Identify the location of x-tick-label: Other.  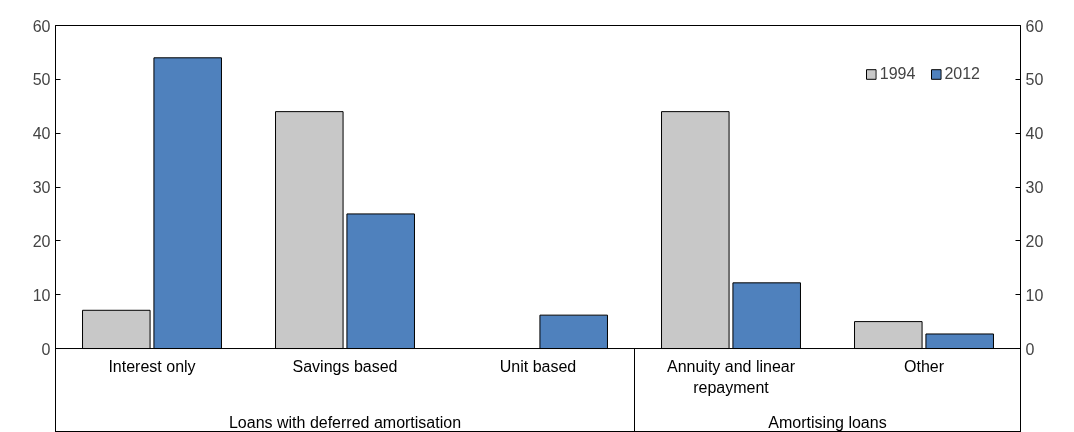
(924, 367).